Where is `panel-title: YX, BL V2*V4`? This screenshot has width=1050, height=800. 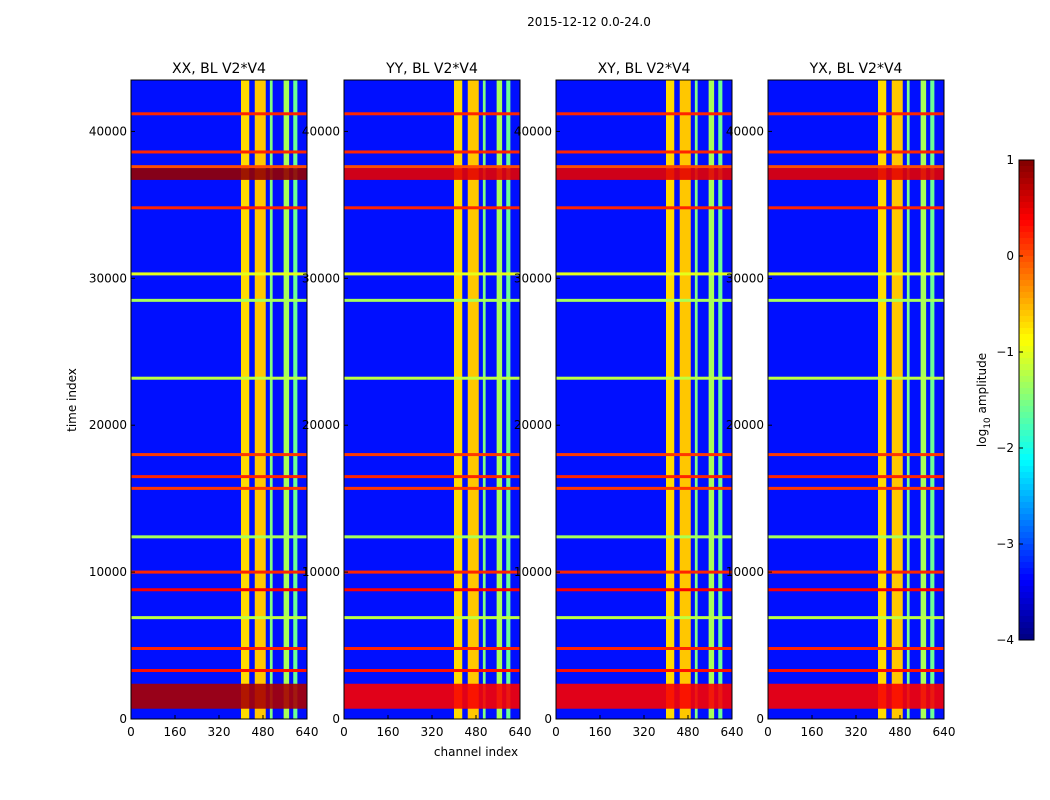 panel-title: YX, BL V2*V4 is located at coordinates (856, 69).